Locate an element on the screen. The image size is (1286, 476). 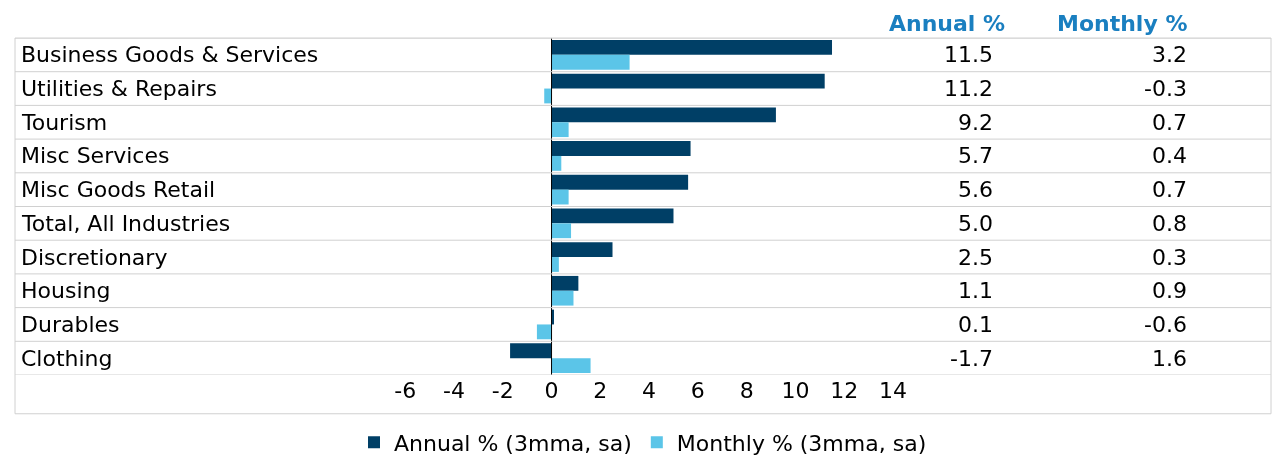
y-tick-label: Durables is located at coordinates (70, 324).